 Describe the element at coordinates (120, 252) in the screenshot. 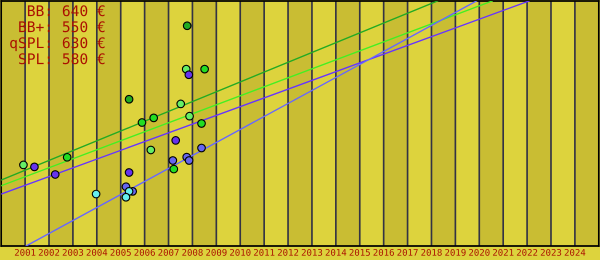

I see `x-tick-label: 2005` at that location.